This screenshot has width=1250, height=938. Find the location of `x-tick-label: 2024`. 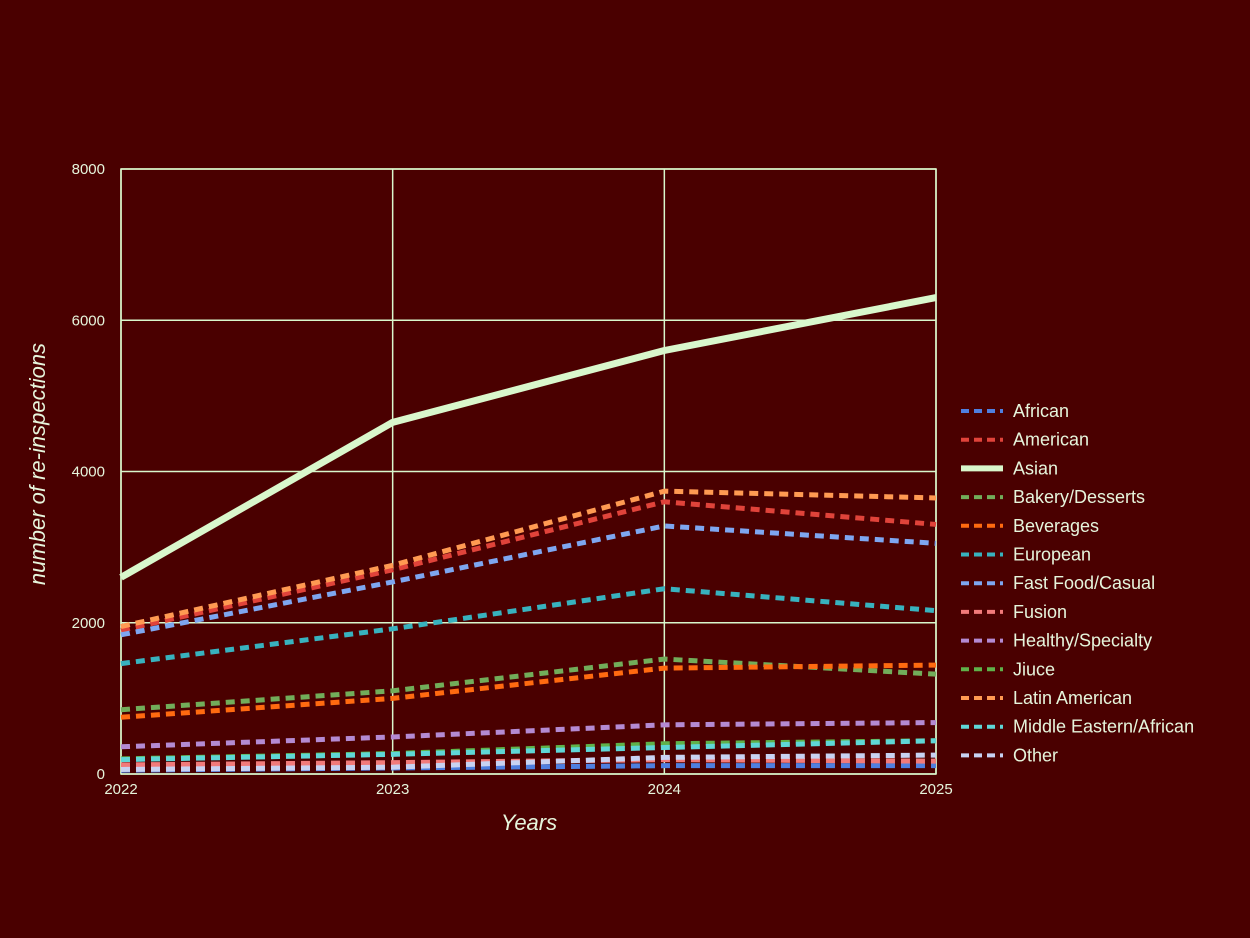

x-tick-label: 2024 is located at coordinates (664, 789).